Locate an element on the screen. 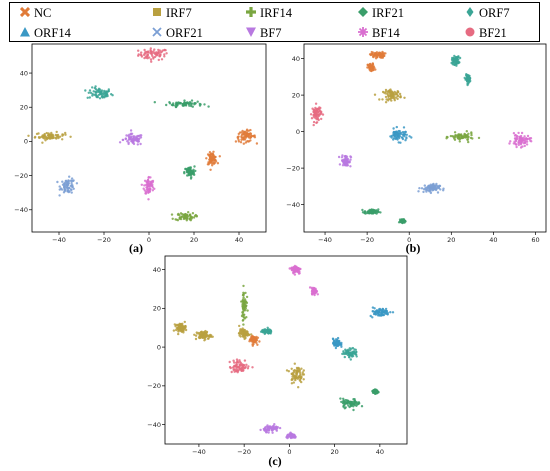 The height and width of the screenshot is (471, 550). legend-label: ORF21 is located at coordinates (184, 33).